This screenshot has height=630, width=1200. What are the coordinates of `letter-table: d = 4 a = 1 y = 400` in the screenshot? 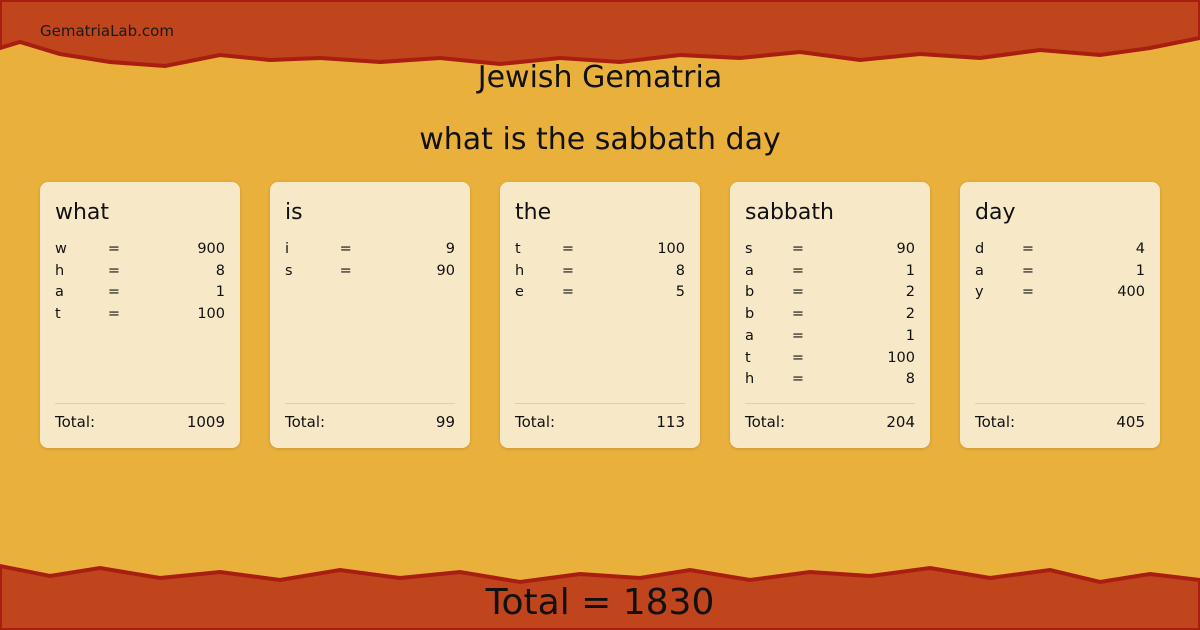 It's located at (1060, 271).